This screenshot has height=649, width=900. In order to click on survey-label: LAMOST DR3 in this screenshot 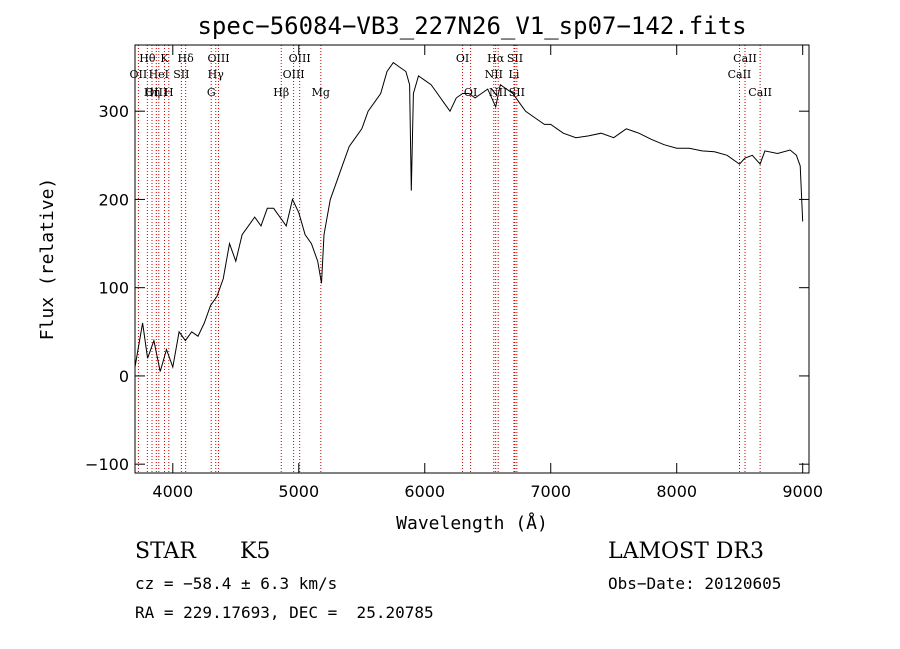, I will do `click(686, 551)`.